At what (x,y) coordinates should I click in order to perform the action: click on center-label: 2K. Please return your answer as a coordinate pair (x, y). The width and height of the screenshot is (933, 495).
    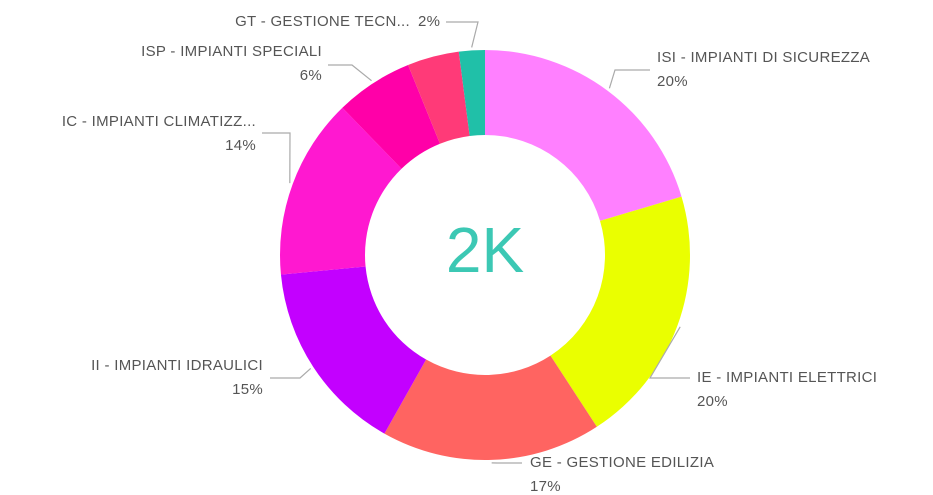
    Looking at the image, I should click on (485, 250).